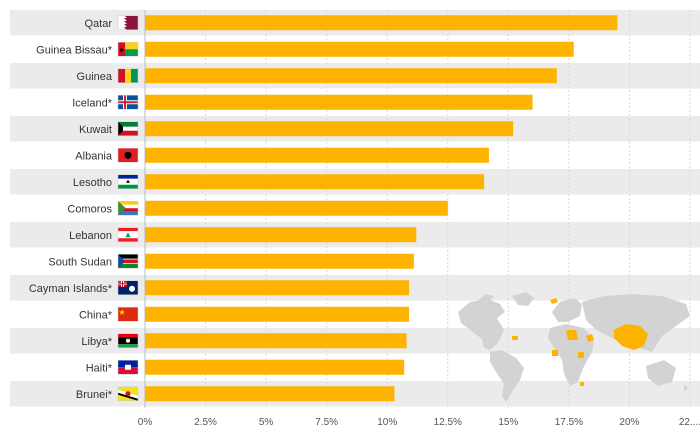 The image size is (700, 433). What do you see at coordinates (71, 289) in the screenshot?
I see `category-label: Cayman Islands*` at bounding box center [71, 289].